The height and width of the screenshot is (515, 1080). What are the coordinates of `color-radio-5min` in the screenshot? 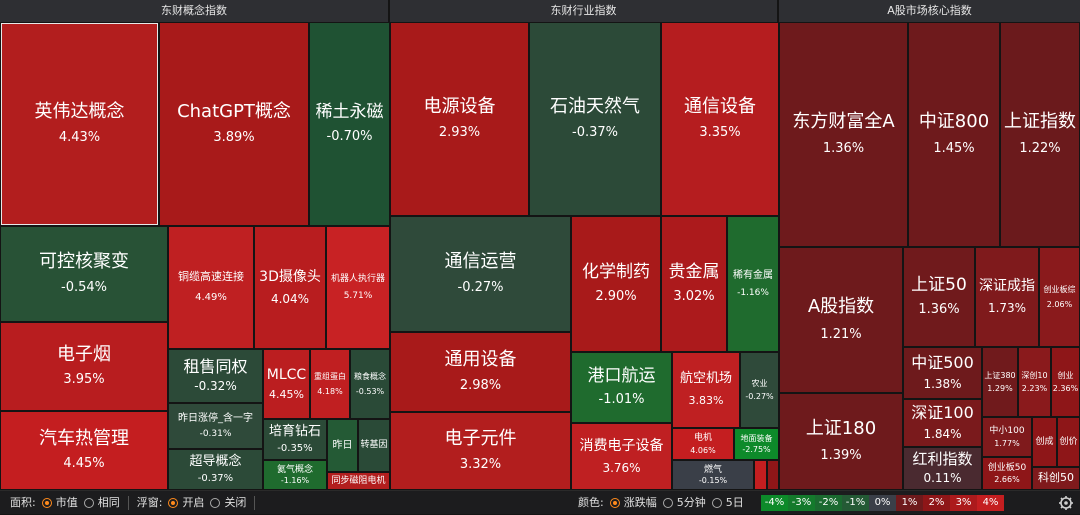 It's located at (667, 503).